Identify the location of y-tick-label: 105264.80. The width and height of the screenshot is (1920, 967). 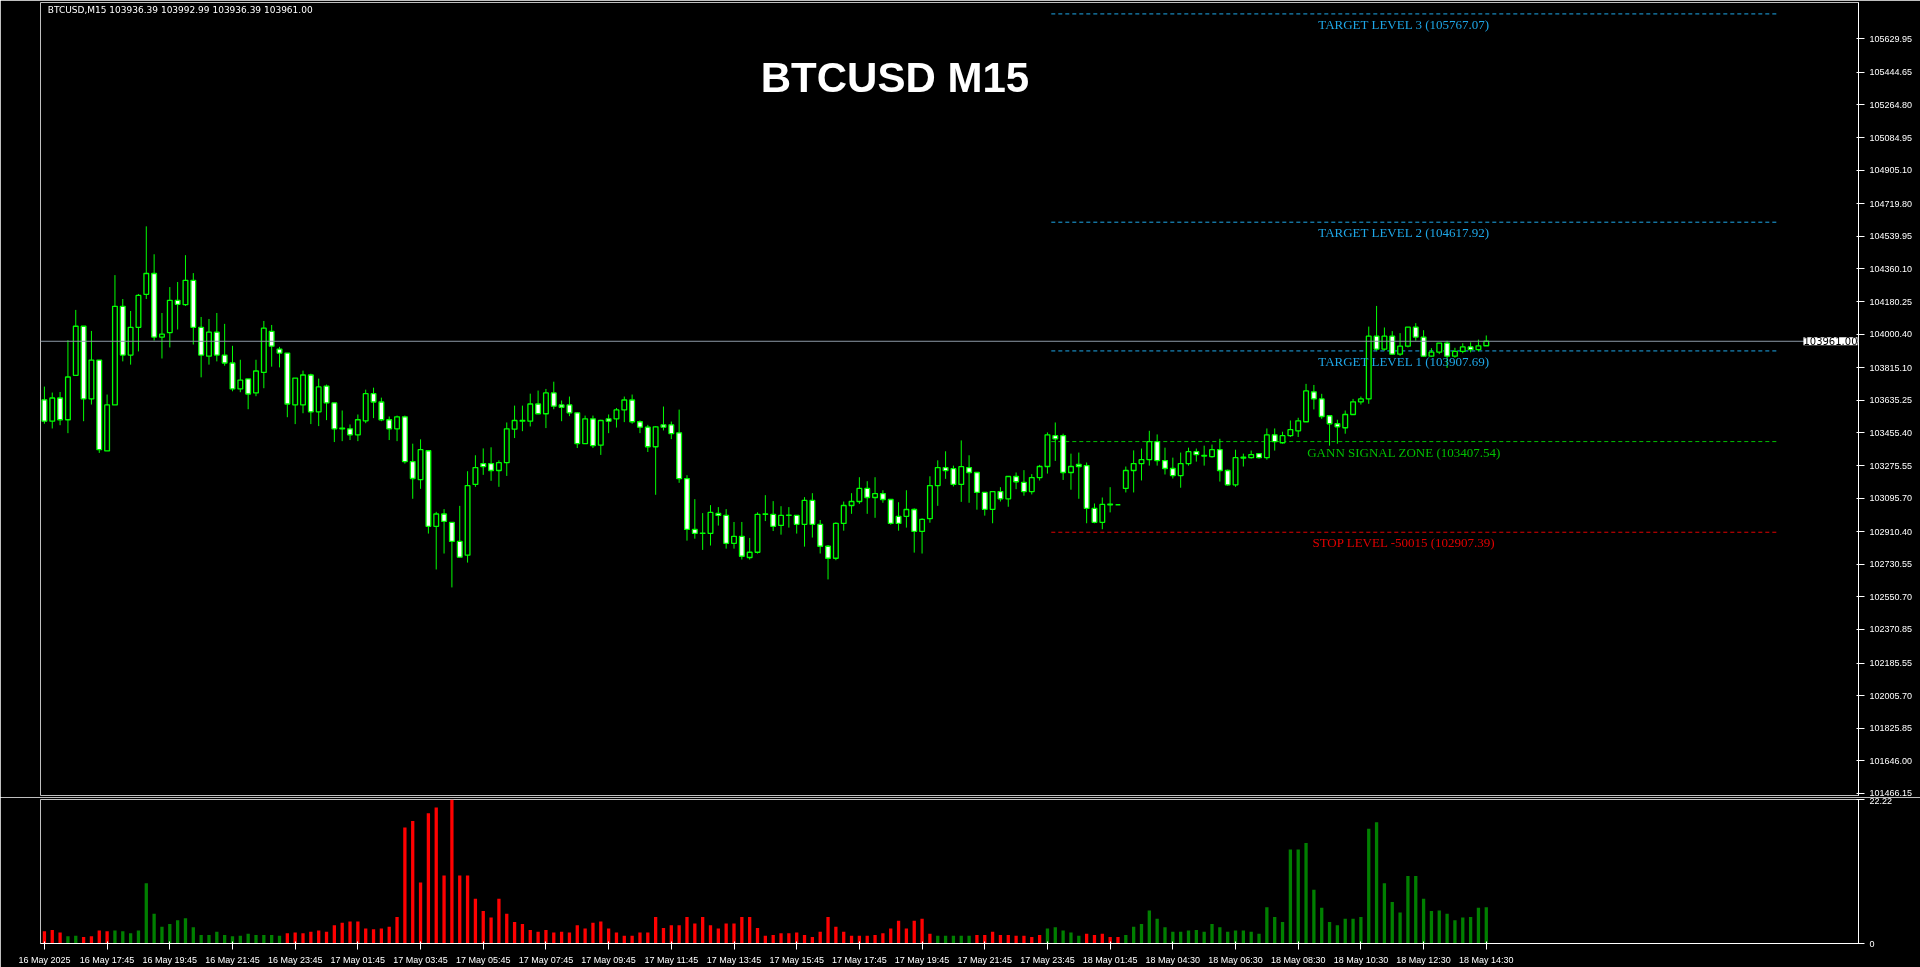
(1891, 104).